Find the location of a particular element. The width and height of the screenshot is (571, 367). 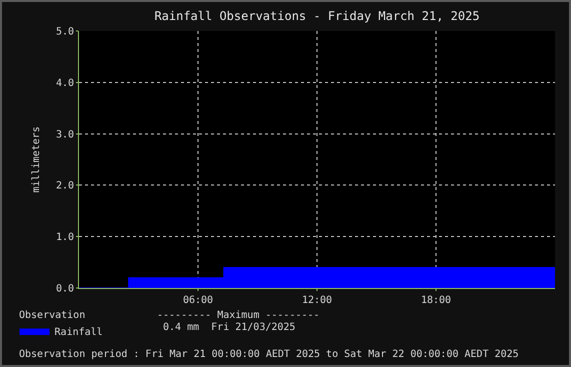

y-tick-label: 1.0 is located at coordinates (65, 238).